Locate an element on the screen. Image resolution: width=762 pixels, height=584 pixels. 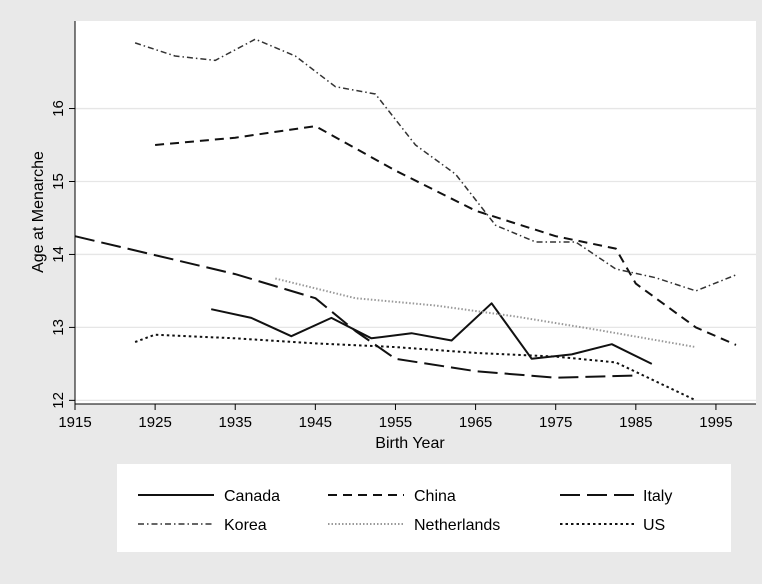
x-axis-title: Birth Year is located at coordinates (410, 443).